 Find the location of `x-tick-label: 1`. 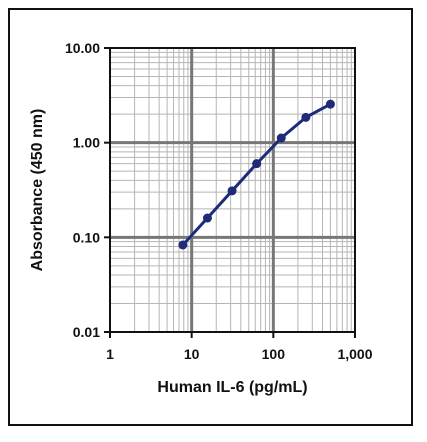

x-tick-label: 1 is located at coordinates (110, 354).